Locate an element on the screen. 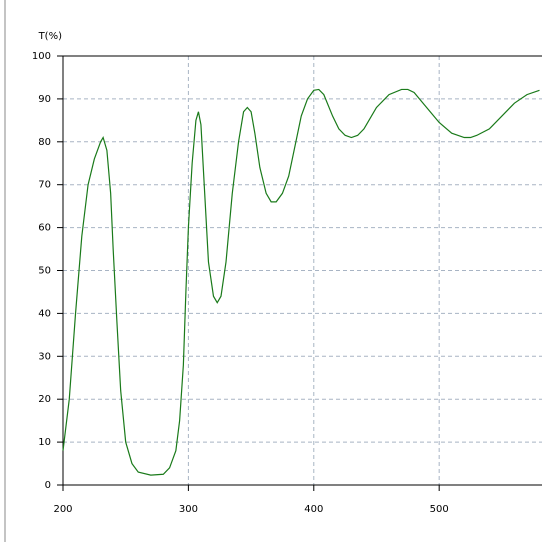  y-tick-label: 100 is located at coordinates (41, 56).